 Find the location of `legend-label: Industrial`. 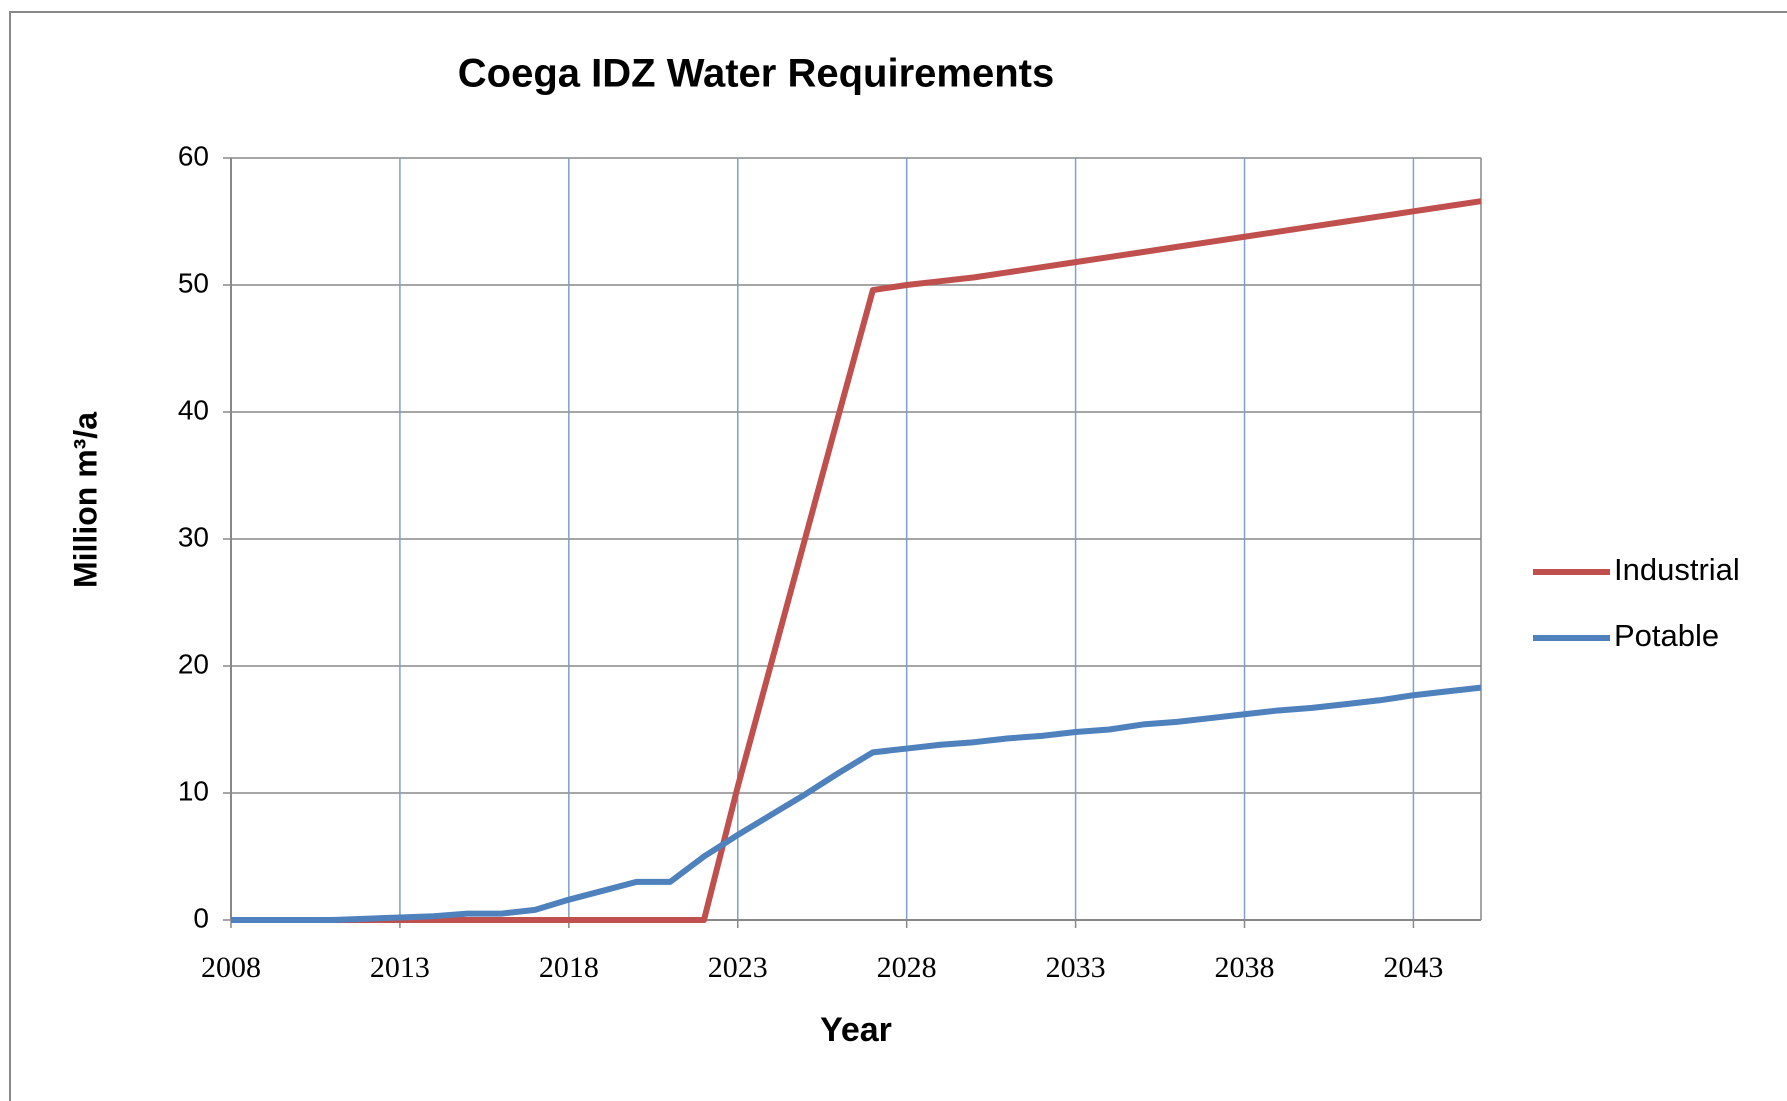

legend-label: Industrial is located at coordinates (1677, 569).